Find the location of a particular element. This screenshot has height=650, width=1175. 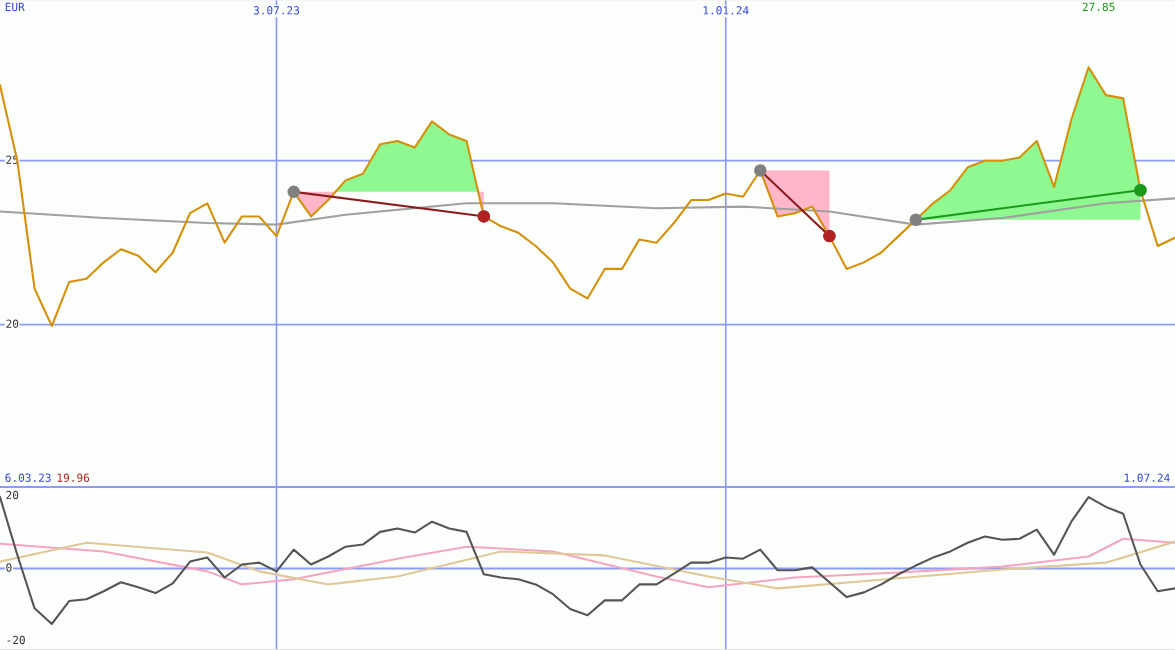

annotation: 1.07.24 is located at coordinates (1147, 477).